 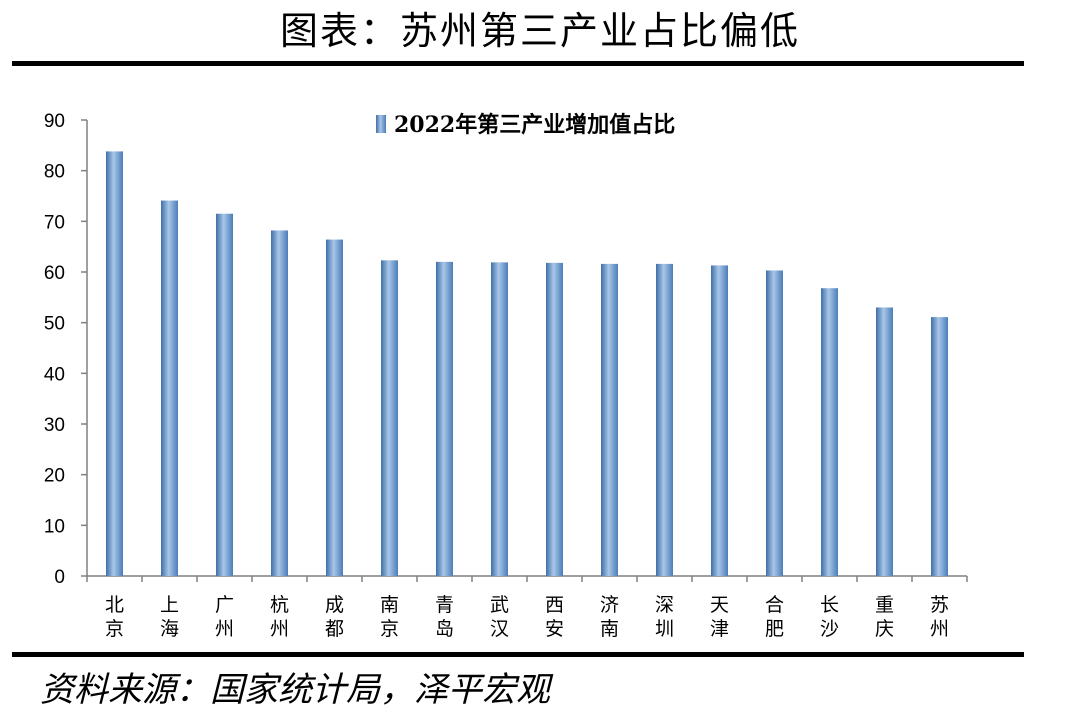 What do you see at coordinates (664, 605) in the screenshot?
I see `x-tick-label: 深` at bounding box center [664, 605].